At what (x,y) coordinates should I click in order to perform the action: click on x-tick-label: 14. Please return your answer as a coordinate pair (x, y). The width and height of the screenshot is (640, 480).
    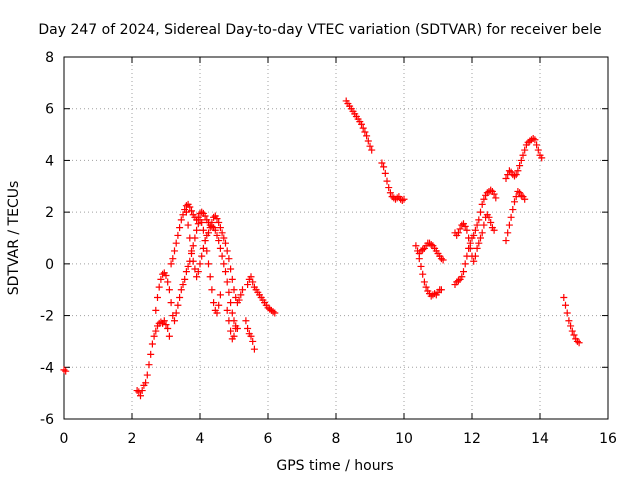
    Looking at the image, I should click on (540, 439).